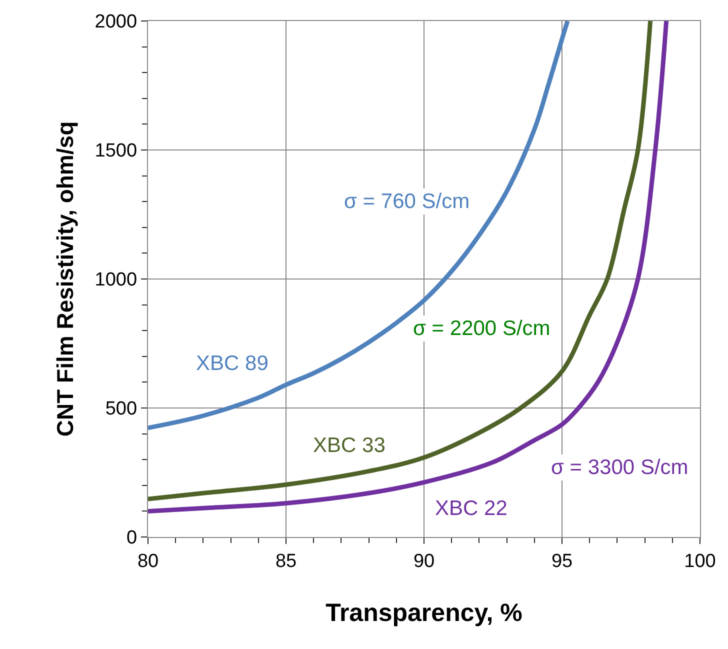 This screenshot has height=649, width=728. Describe the element at coordinates (121, 409) in the screenshot. I see `y-tick-label: 500` at that location.